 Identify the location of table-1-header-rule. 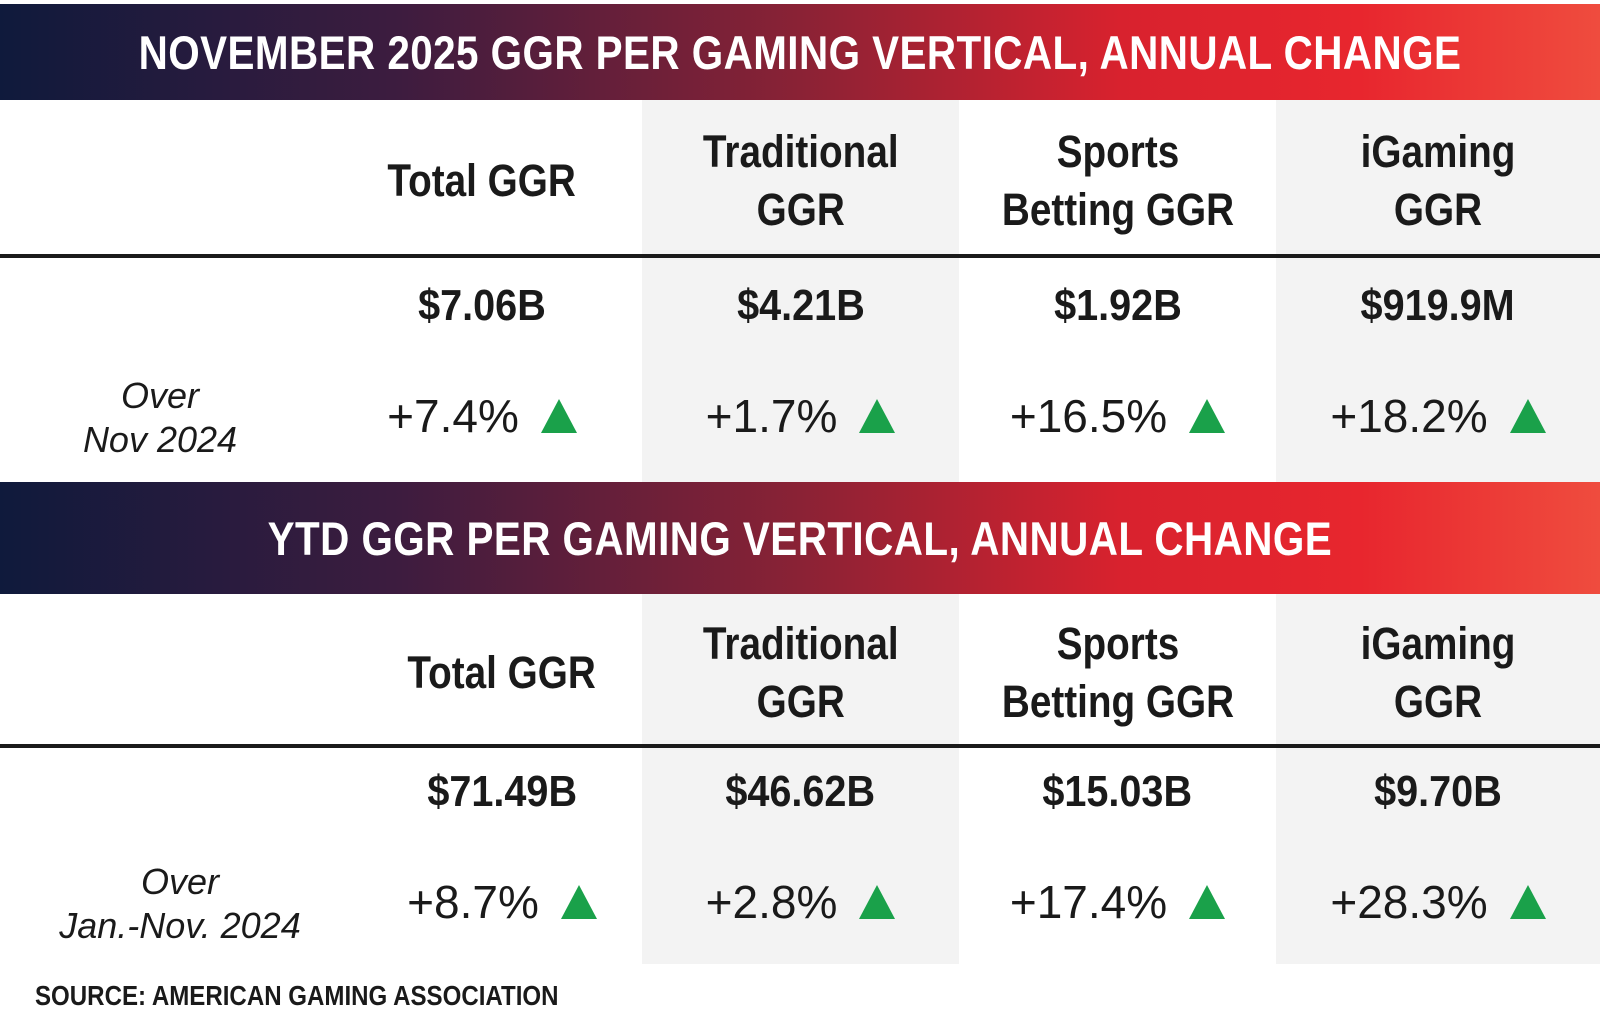
(800, 256).